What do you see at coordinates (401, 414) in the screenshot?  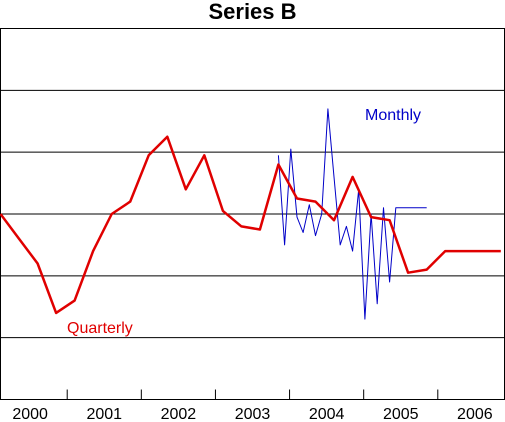 I see `x-tick-label: 2005` at bounding box center [401, 414].